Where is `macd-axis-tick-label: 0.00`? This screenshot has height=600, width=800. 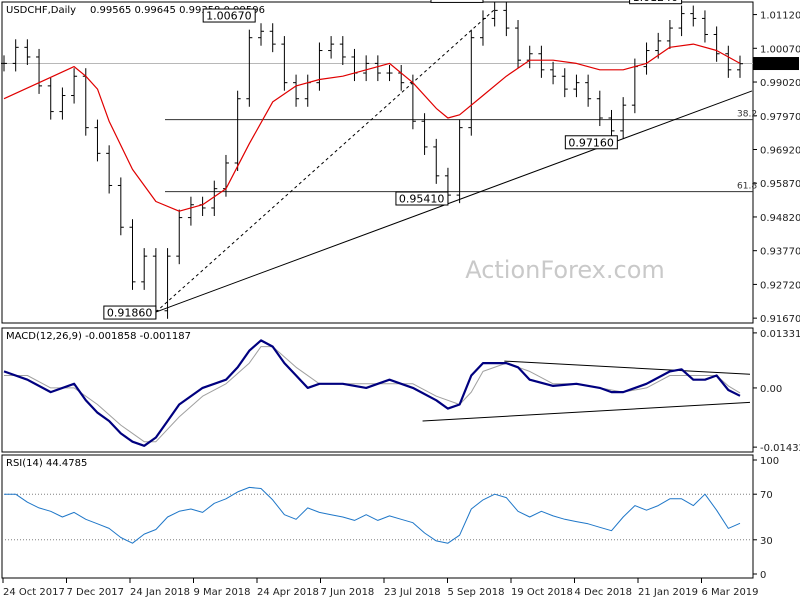
macd-axis-tick-label: 0.00 is located at coordinates (771, 389).